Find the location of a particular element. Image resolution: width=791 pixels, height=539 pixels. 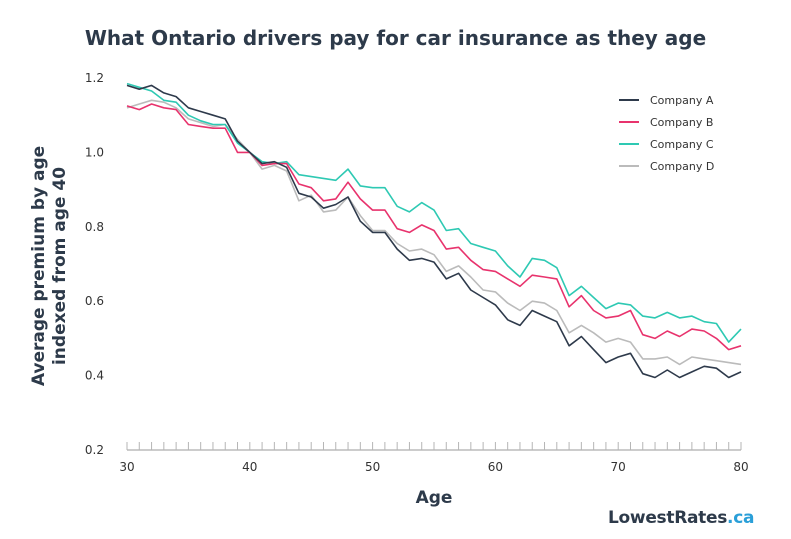

x-axis-title: Age is located at coordinates (434, 498).